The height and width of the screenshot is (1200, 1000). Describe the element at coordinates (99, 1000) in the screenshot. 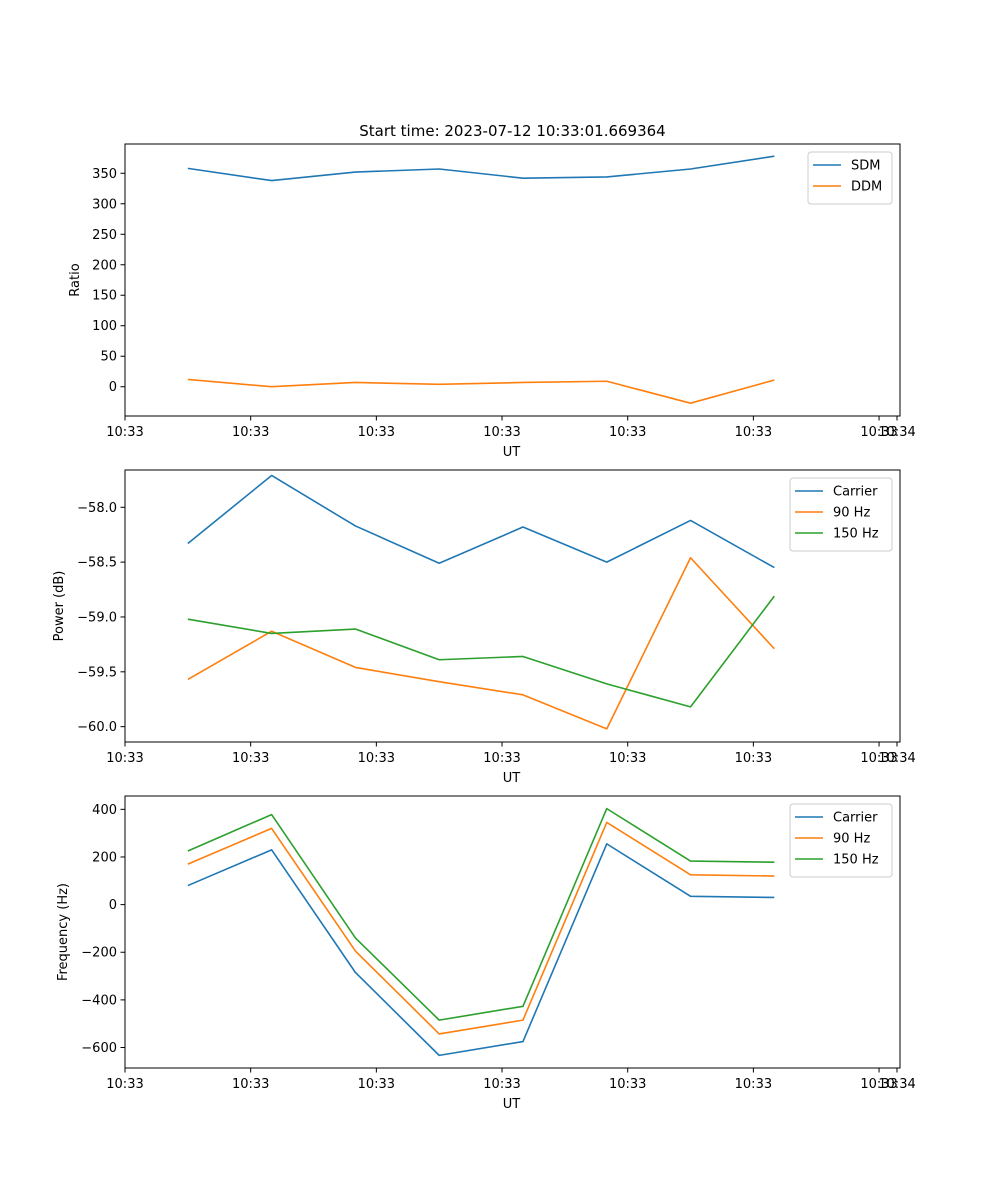

I see `chart-3-y-tick-label: −400` at that location.